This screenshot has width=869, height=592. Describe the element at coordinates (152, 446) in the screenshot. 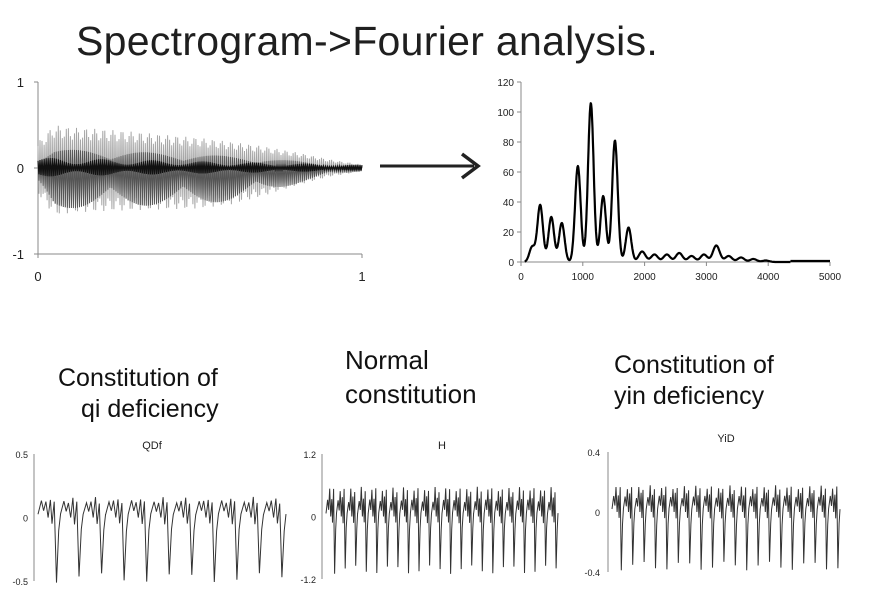

I see `panel-title-qdf: QDf` at that location.